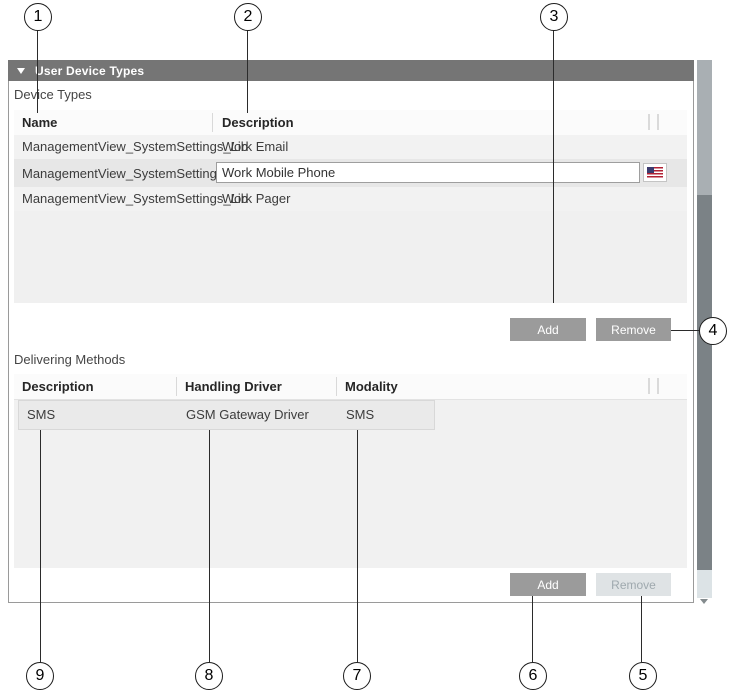 Image resolution: width=733 pixels, height=696 pixels. Describe the element at coordinates (248, 17) in the screenshot. I see `callout-2: 2` at that location.